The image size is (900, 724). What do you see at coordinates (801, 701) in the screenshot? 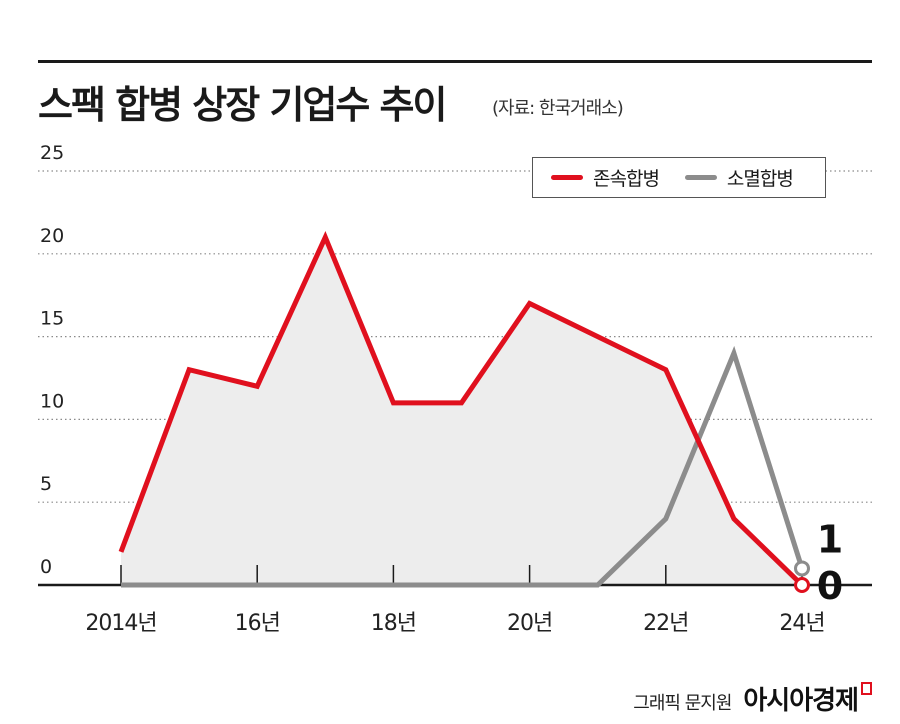
I see `credit-brand-logo: 아시아경제` at bounding box center [801, 701].